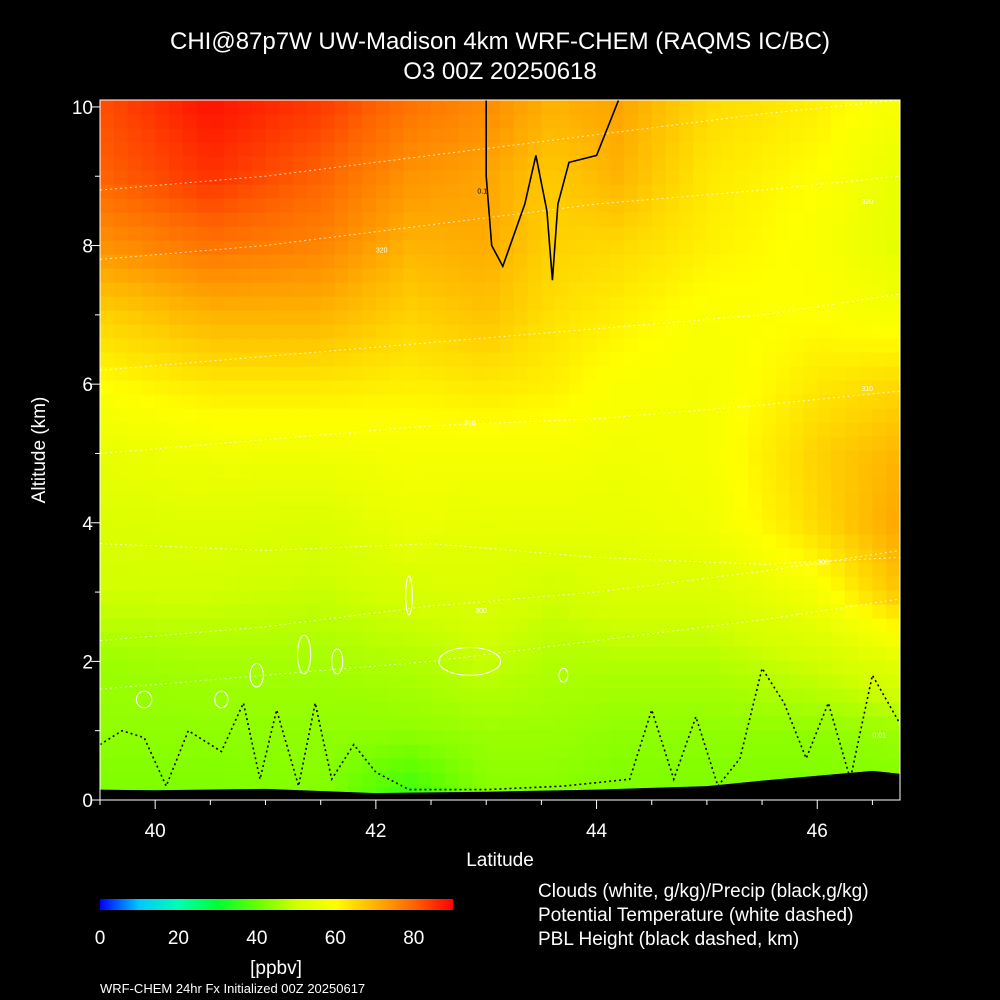 The image size is (1000, 1000). I want to click on theta-label: 320, so click(867, 202).